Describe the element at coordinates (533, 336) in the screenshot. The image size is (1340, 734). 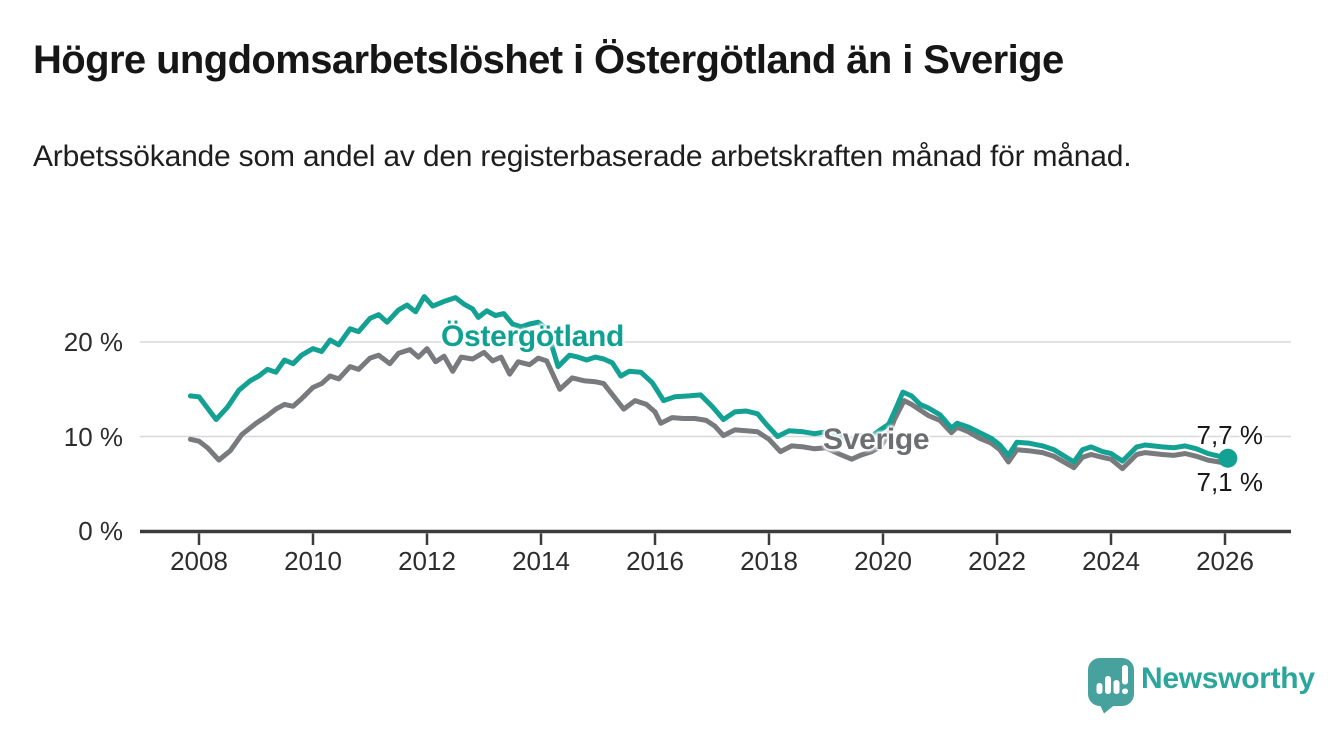
I see `series-label-ostergotland: Östergötland` at that location.